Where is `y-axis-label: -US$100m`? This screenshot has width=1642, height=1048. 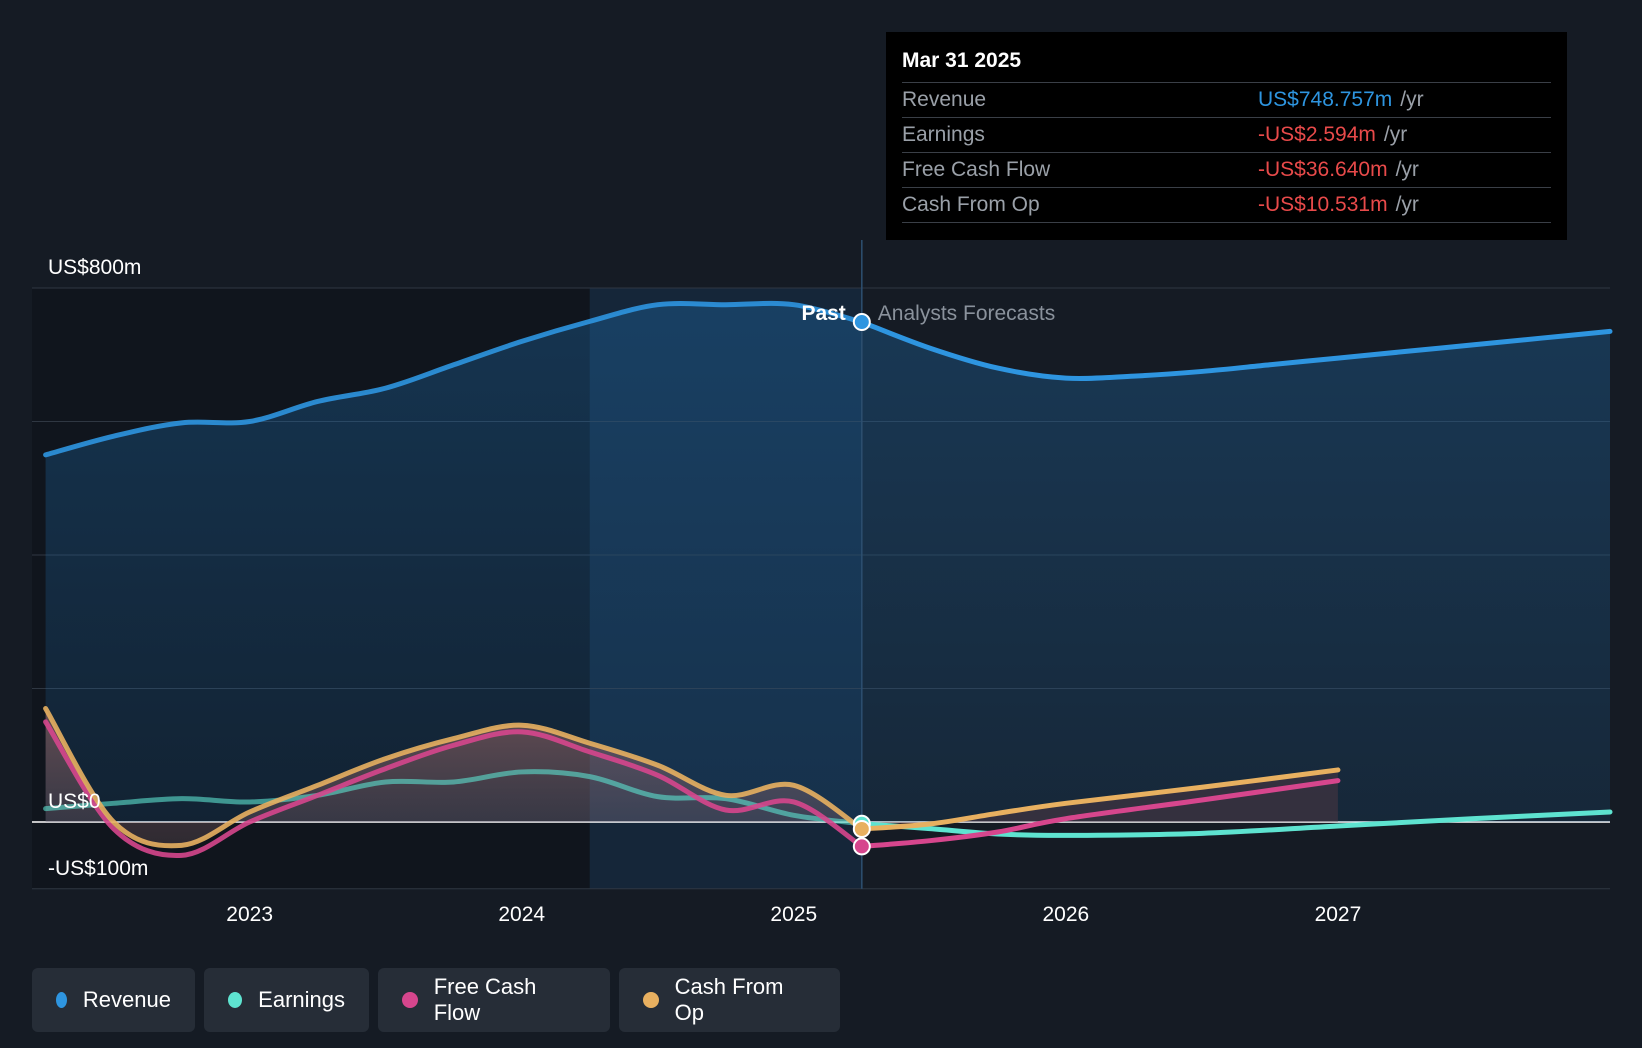 y-axis-label: -US$100m is located at coordinates (98, 868).